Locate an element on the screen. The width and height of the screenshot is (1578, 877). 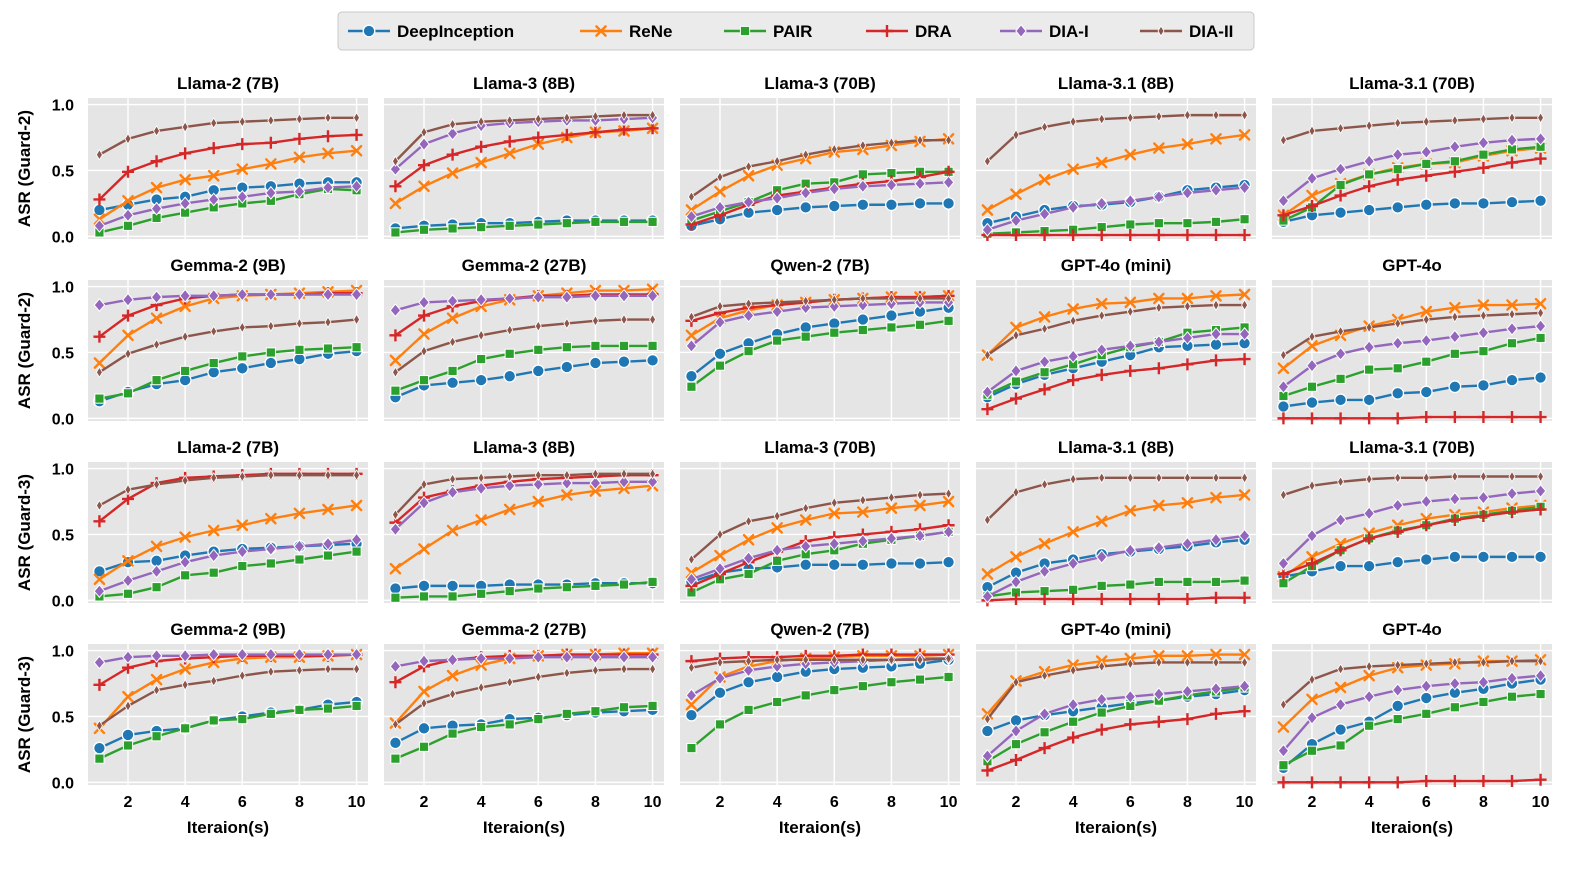
legend-item-pair: PAIR is located at coordinates (768, 31).